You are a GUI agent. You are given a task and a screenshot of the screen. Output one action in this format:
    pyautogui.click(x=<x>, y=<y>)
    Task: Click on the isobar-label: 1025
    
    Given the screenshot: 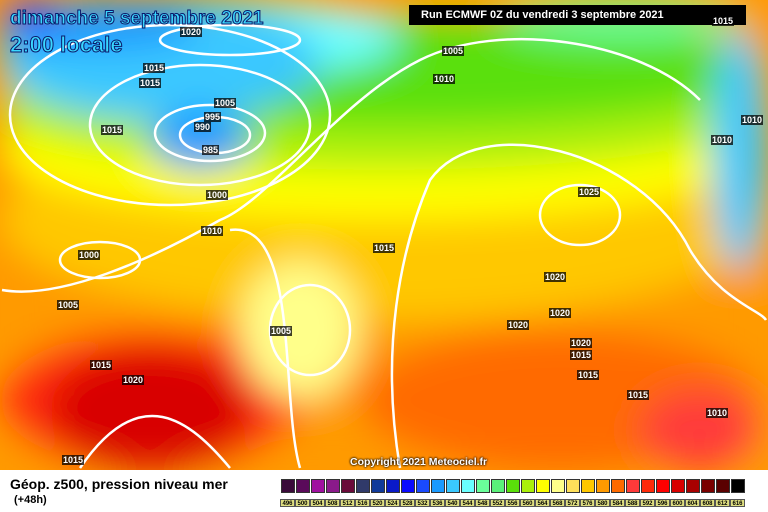 What is the action you would take?
    pyautogui.click(x=589, y=192)
    